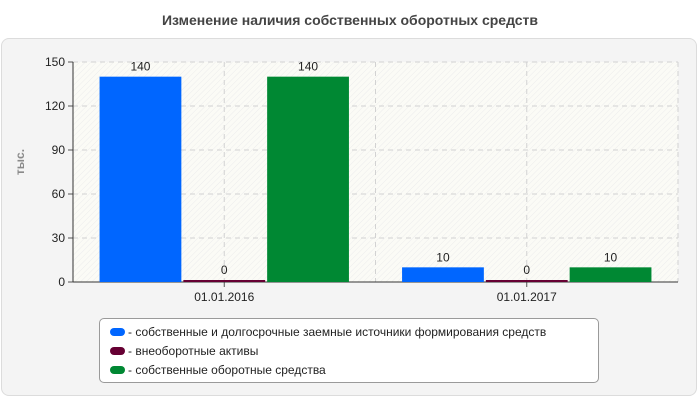 Image resolution: width=700 pixels, height=400 pixels. What do you see at coordinates (193, 351) in the screenshot?
I see `legend-label-noncurrent: - внеоборотные активы` at bounding box center [193, 351].